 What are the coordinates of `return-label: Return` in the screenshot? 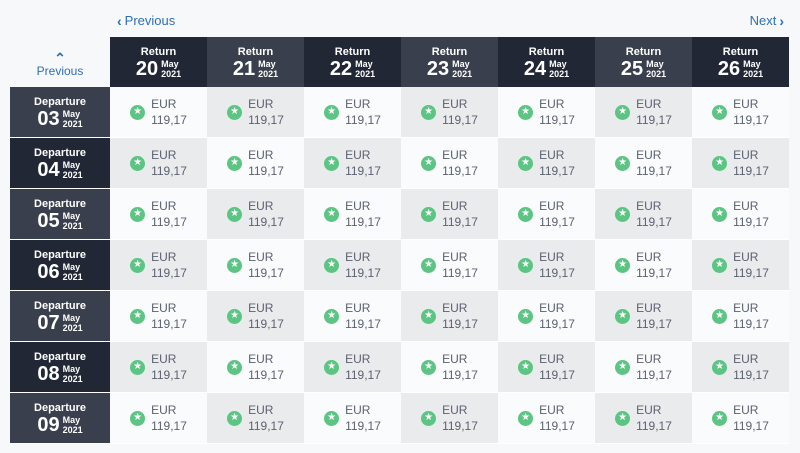 It's located at (449, 51).